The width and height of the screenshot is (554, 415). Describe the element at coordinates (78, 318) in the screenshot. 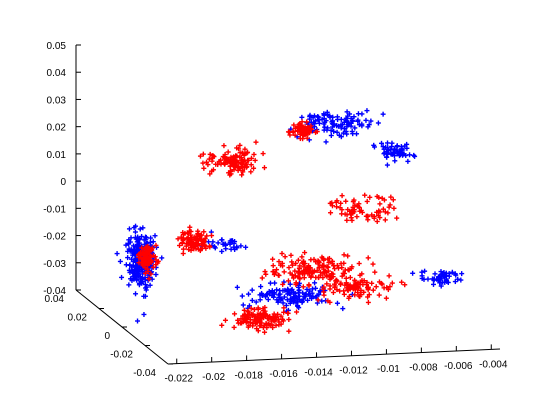

I see `y-tick-label: 0.02` at that location.